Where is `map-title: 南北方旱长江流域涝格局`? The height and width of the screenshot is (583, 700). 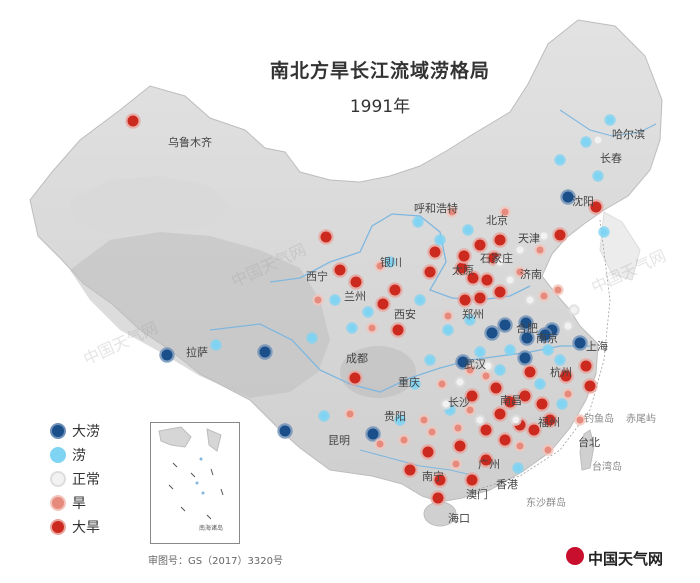
map-title: 南北方旱长江流域涝格局 is located at coordinates (380, 69).